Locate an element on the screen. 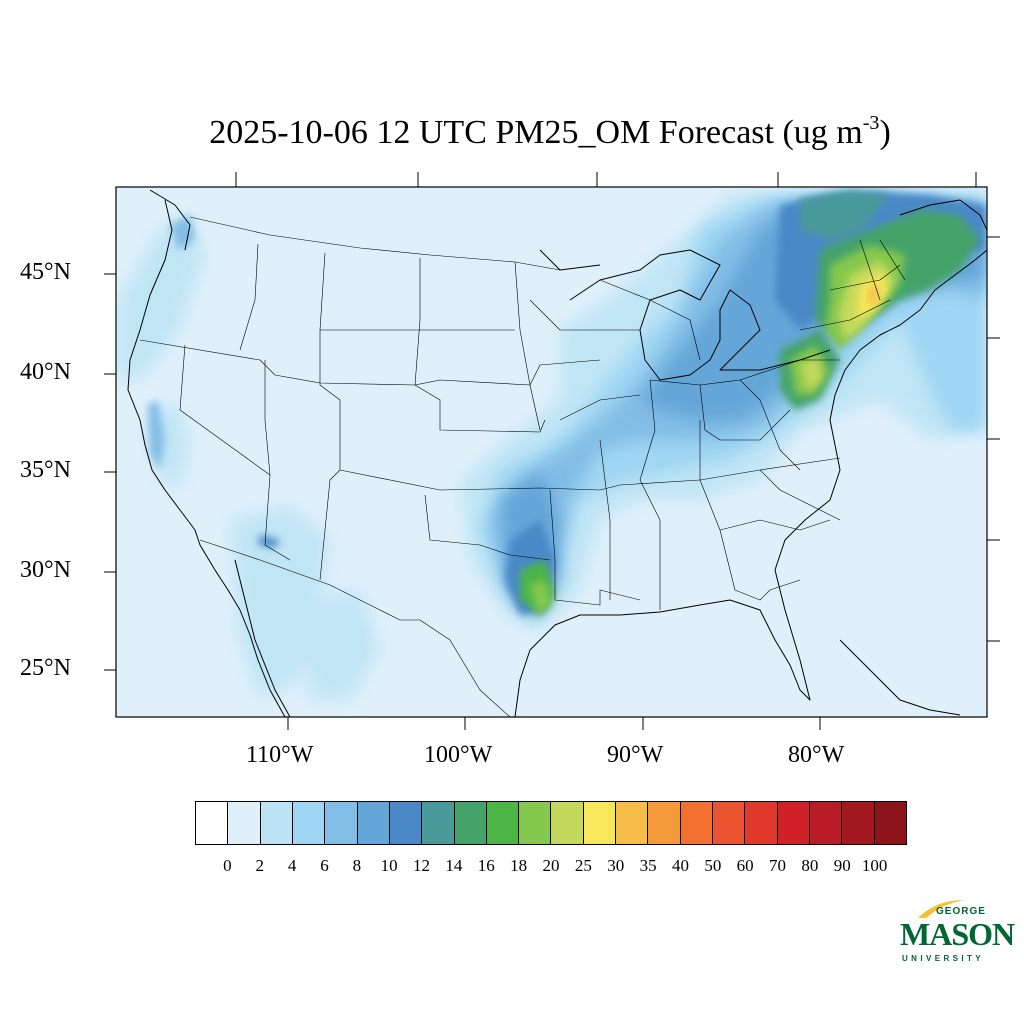 The image size is (1024, 1024). colorbar-label: 60 is located at coordinates (745, 865).